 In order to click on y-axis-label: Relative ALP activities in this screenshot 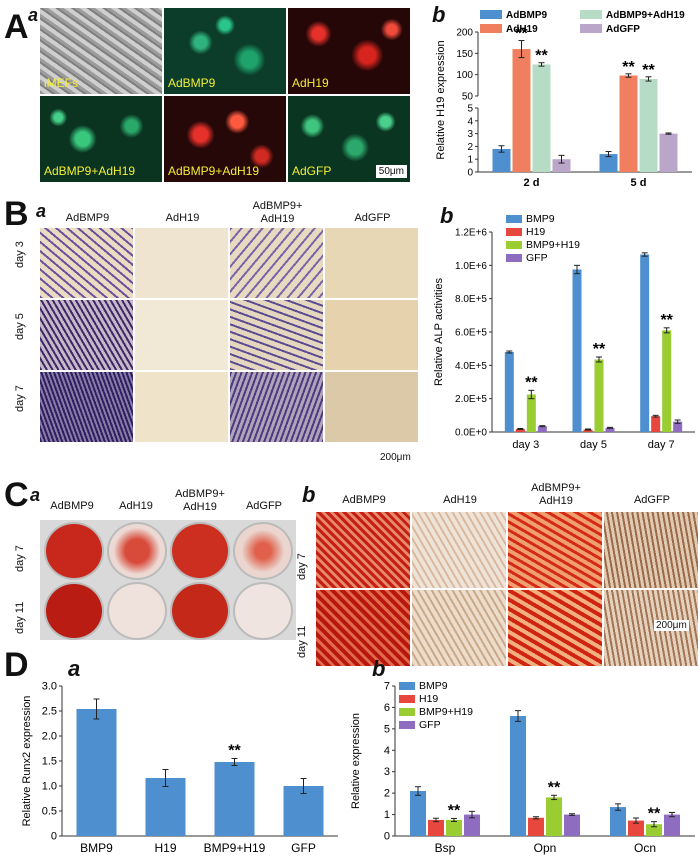, I will do `click(439, 331)`.